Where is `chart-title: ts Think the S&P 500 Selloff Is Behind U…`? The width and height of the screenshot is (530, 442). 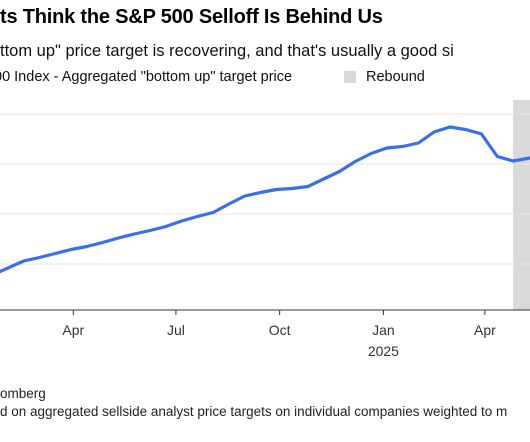 chart-title: ts Think the S&P 500 Selloff Is Behind U… is located at coordinates (191, 17).